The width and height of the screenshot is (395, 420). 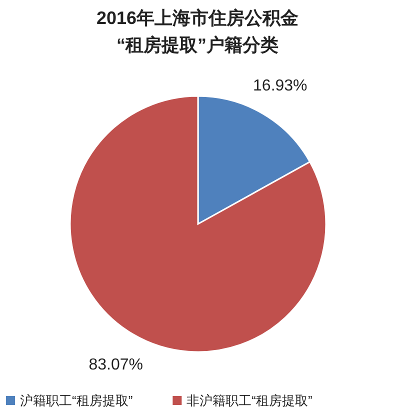 What do you see at coordinates (197, 31) in the screenshot?
I see `chart-title: 2016年上海市住房公积金 “租房提取”户籍分类` at bounding box center [197, 31].